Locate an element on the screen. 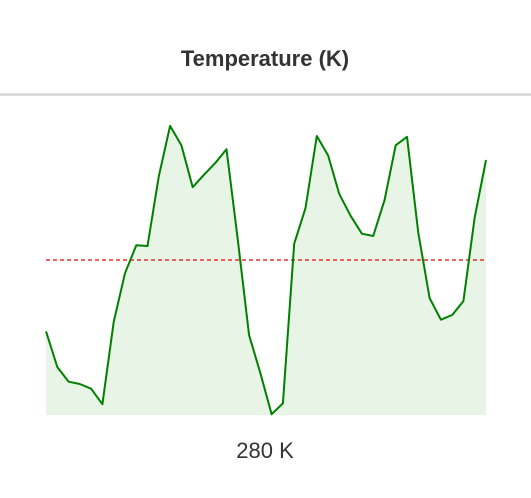 This screenshot has width=531, height=498. separator is located at coordinates (265, 94).